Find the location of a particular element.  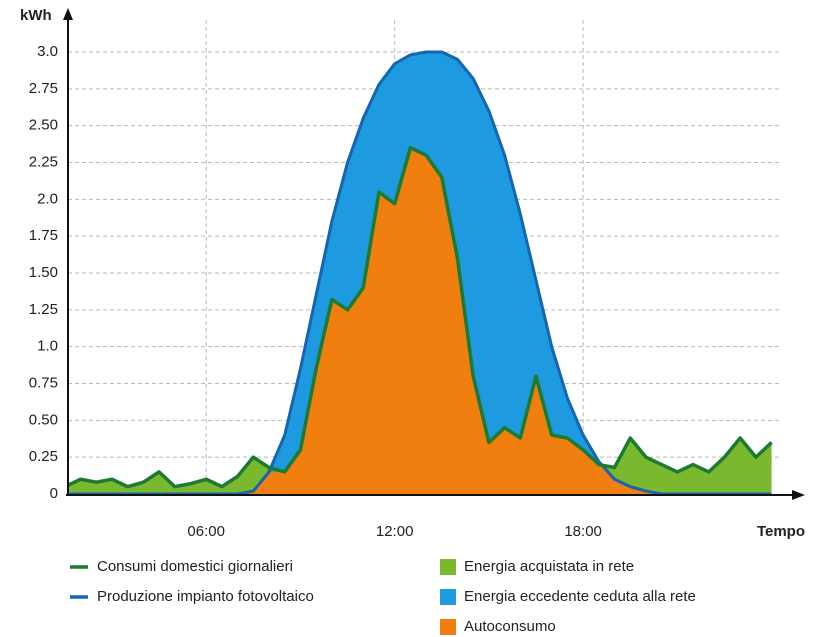

y-tick-label: 1.50 is located at coordinates (43, 272).